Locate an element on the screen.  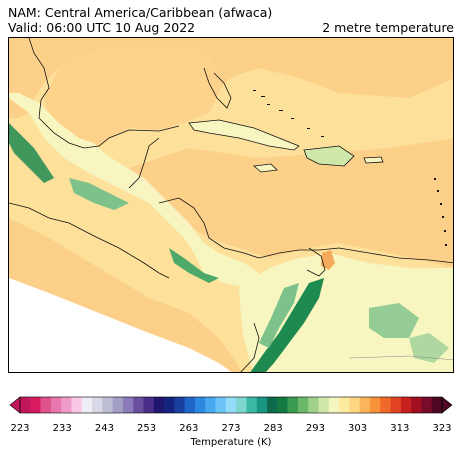
andes-mountains is located at coordinates (287, 325).